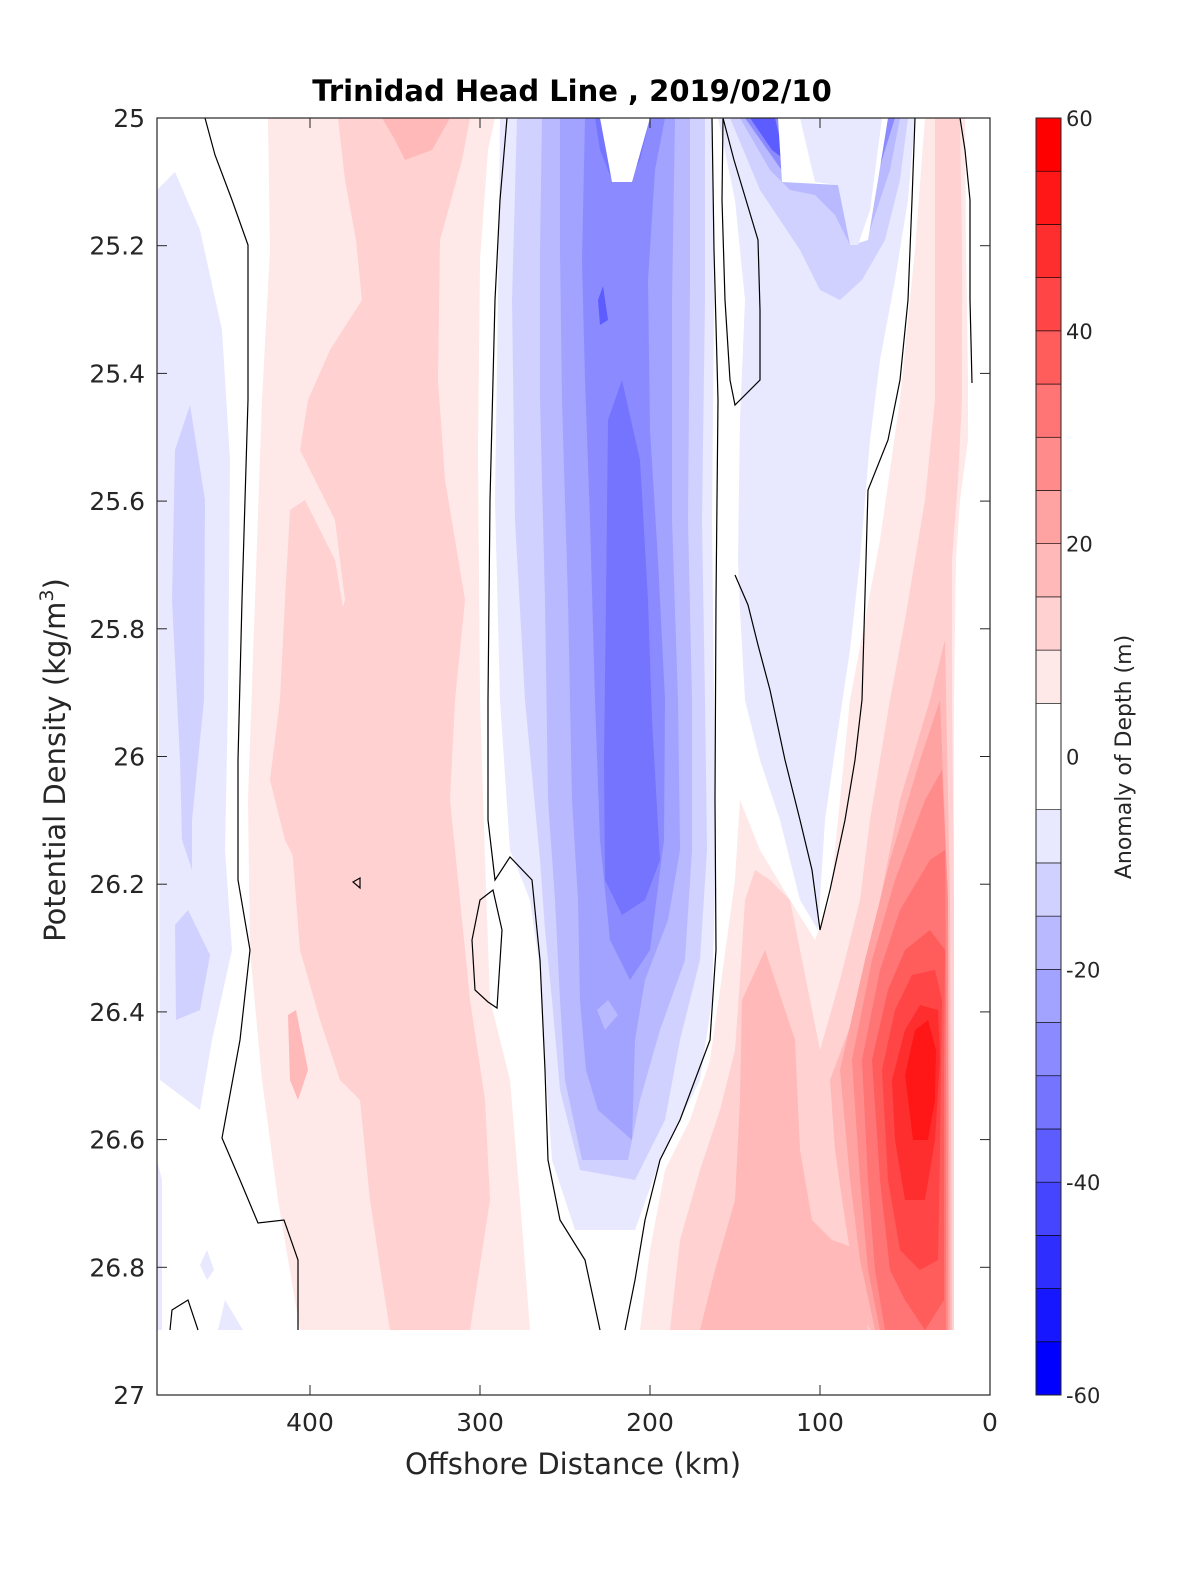 Image resolution: width=1200 pixels, height=1575 pixels. I want to click on colorbar-tick-label: -20, so click(1083, 970).